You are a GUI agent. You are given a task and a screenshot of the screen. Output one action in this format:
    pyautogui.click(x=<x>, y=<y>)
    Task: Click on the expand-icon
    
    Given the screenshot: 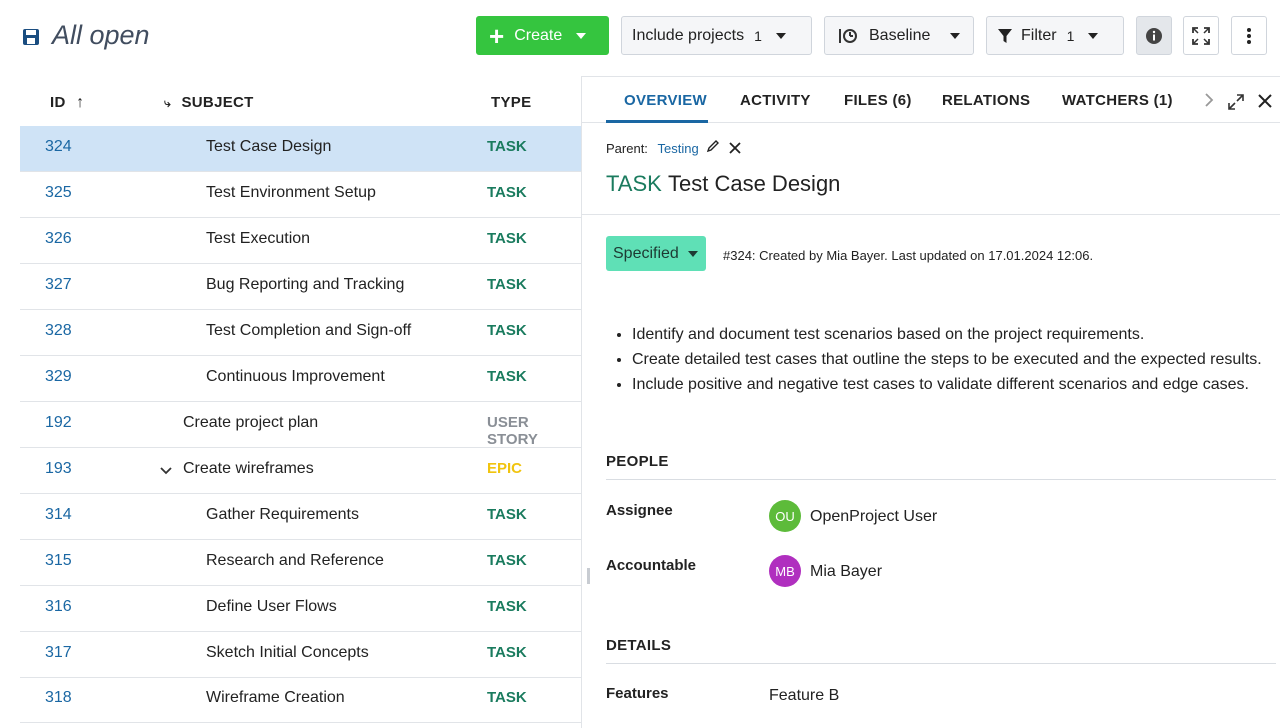 What is the action you would take?
    pyautogui.click(x=1236, y=102)
    